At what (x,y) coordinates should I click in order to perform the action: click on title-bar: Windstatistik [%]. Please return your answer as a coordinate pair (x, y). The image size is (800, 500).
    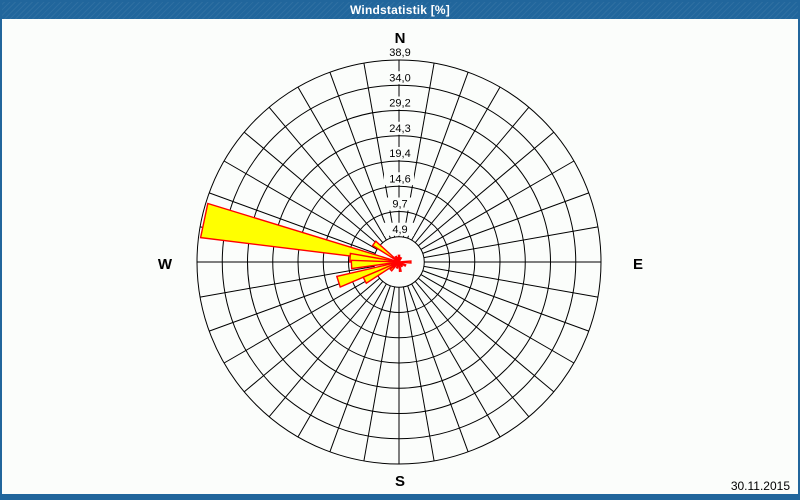
    Looking at the image, I should click on (400, 9).